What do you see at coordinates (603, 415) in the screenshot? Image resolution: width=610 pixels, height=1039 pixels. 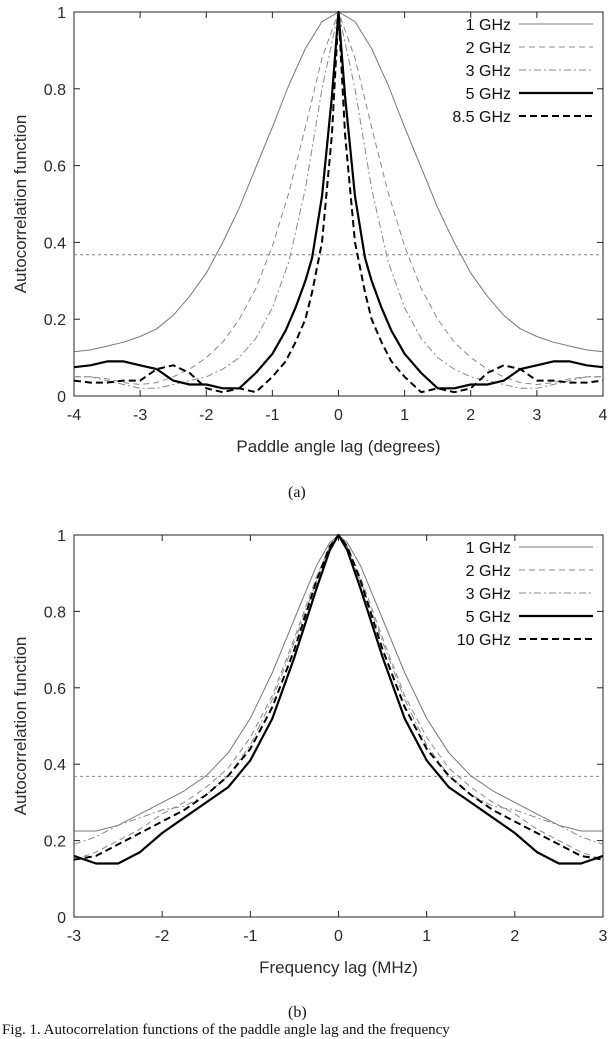 I see `x-tick-label: 4` at bounding box center [603, 415].